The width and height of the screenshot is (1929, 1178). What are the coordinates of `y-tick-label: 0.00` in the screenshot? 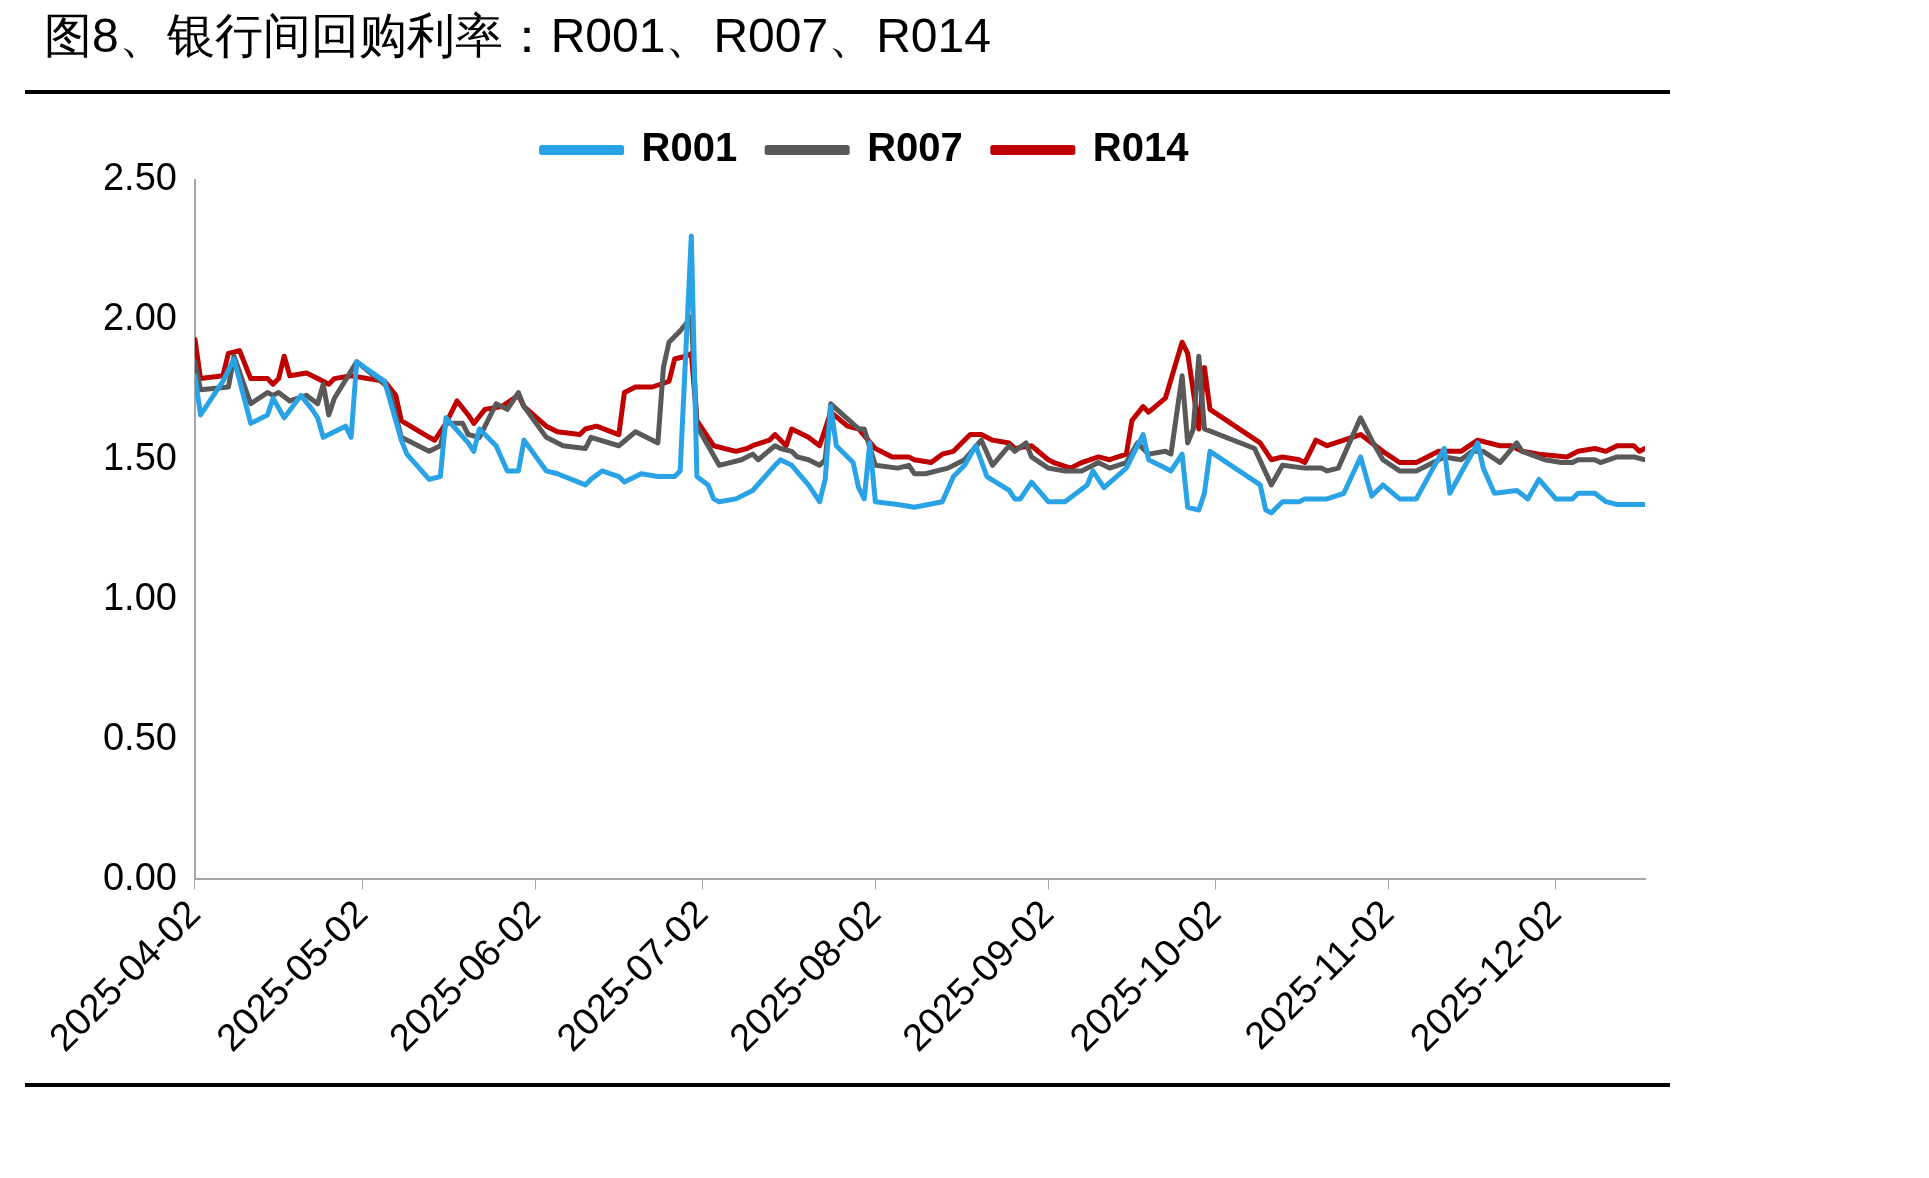 It's located at (139, 876).